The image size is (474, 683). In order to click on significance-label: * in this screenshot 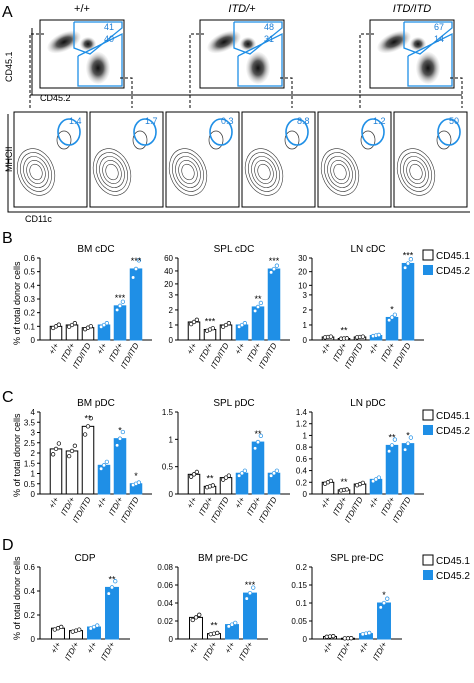, I will do `click(136, 476)`.